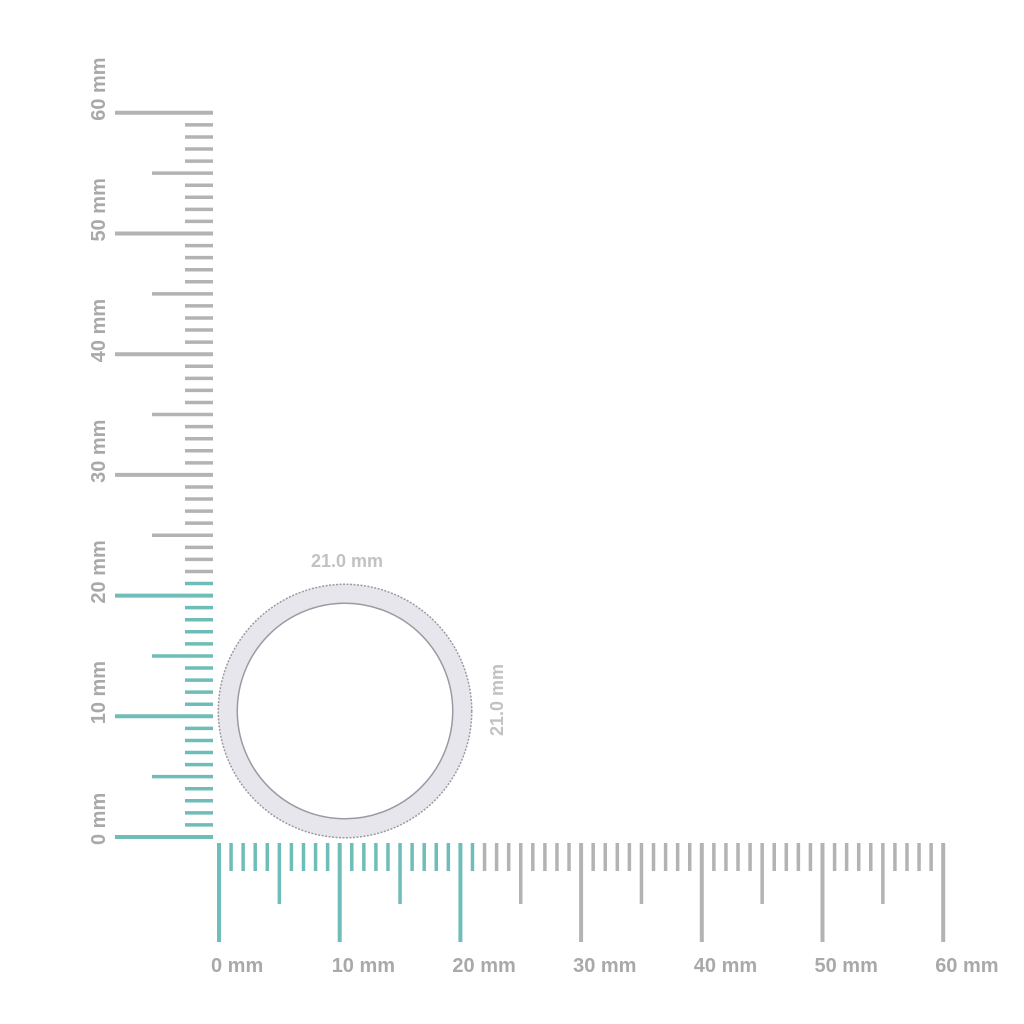  I want to click on ring, so click(345, 711).